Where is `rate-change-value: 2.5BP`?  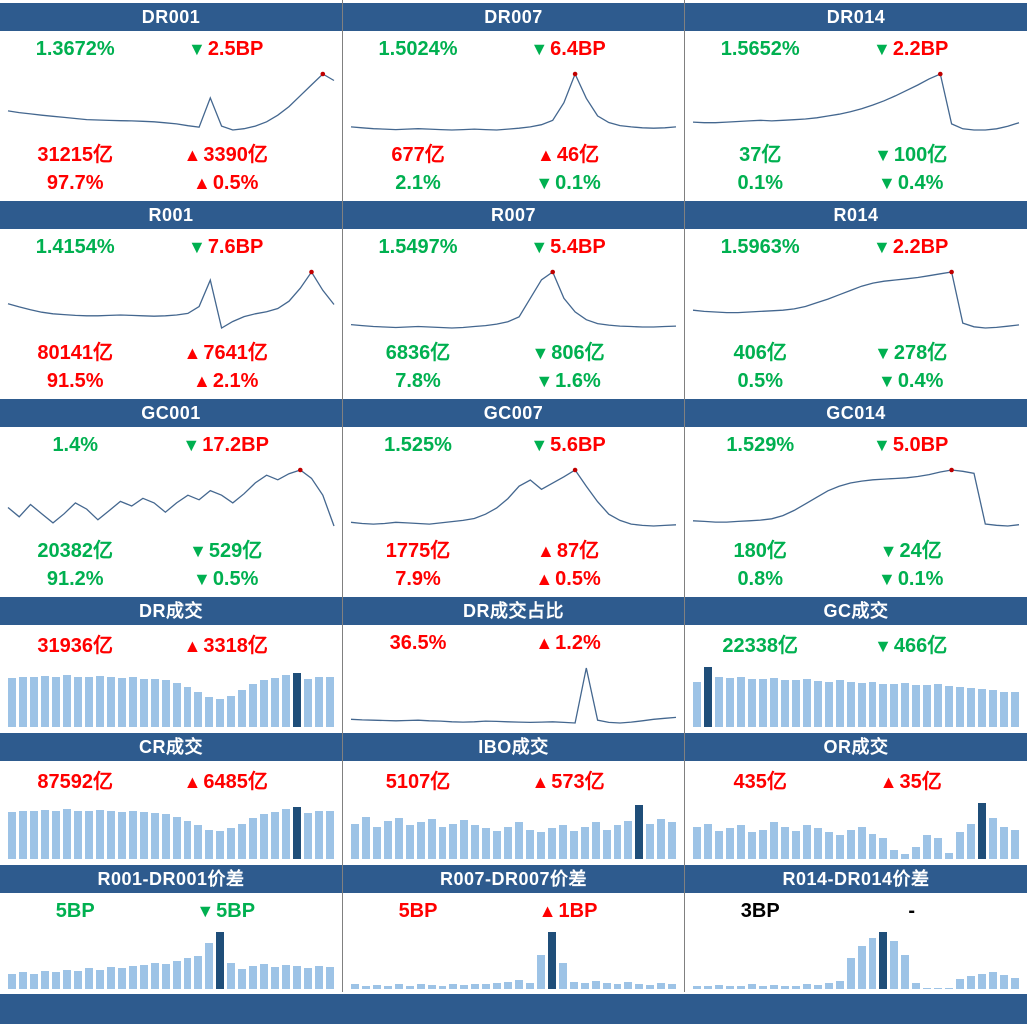
rate-change-value: 2.5BP is located at coordinates (235, 48).